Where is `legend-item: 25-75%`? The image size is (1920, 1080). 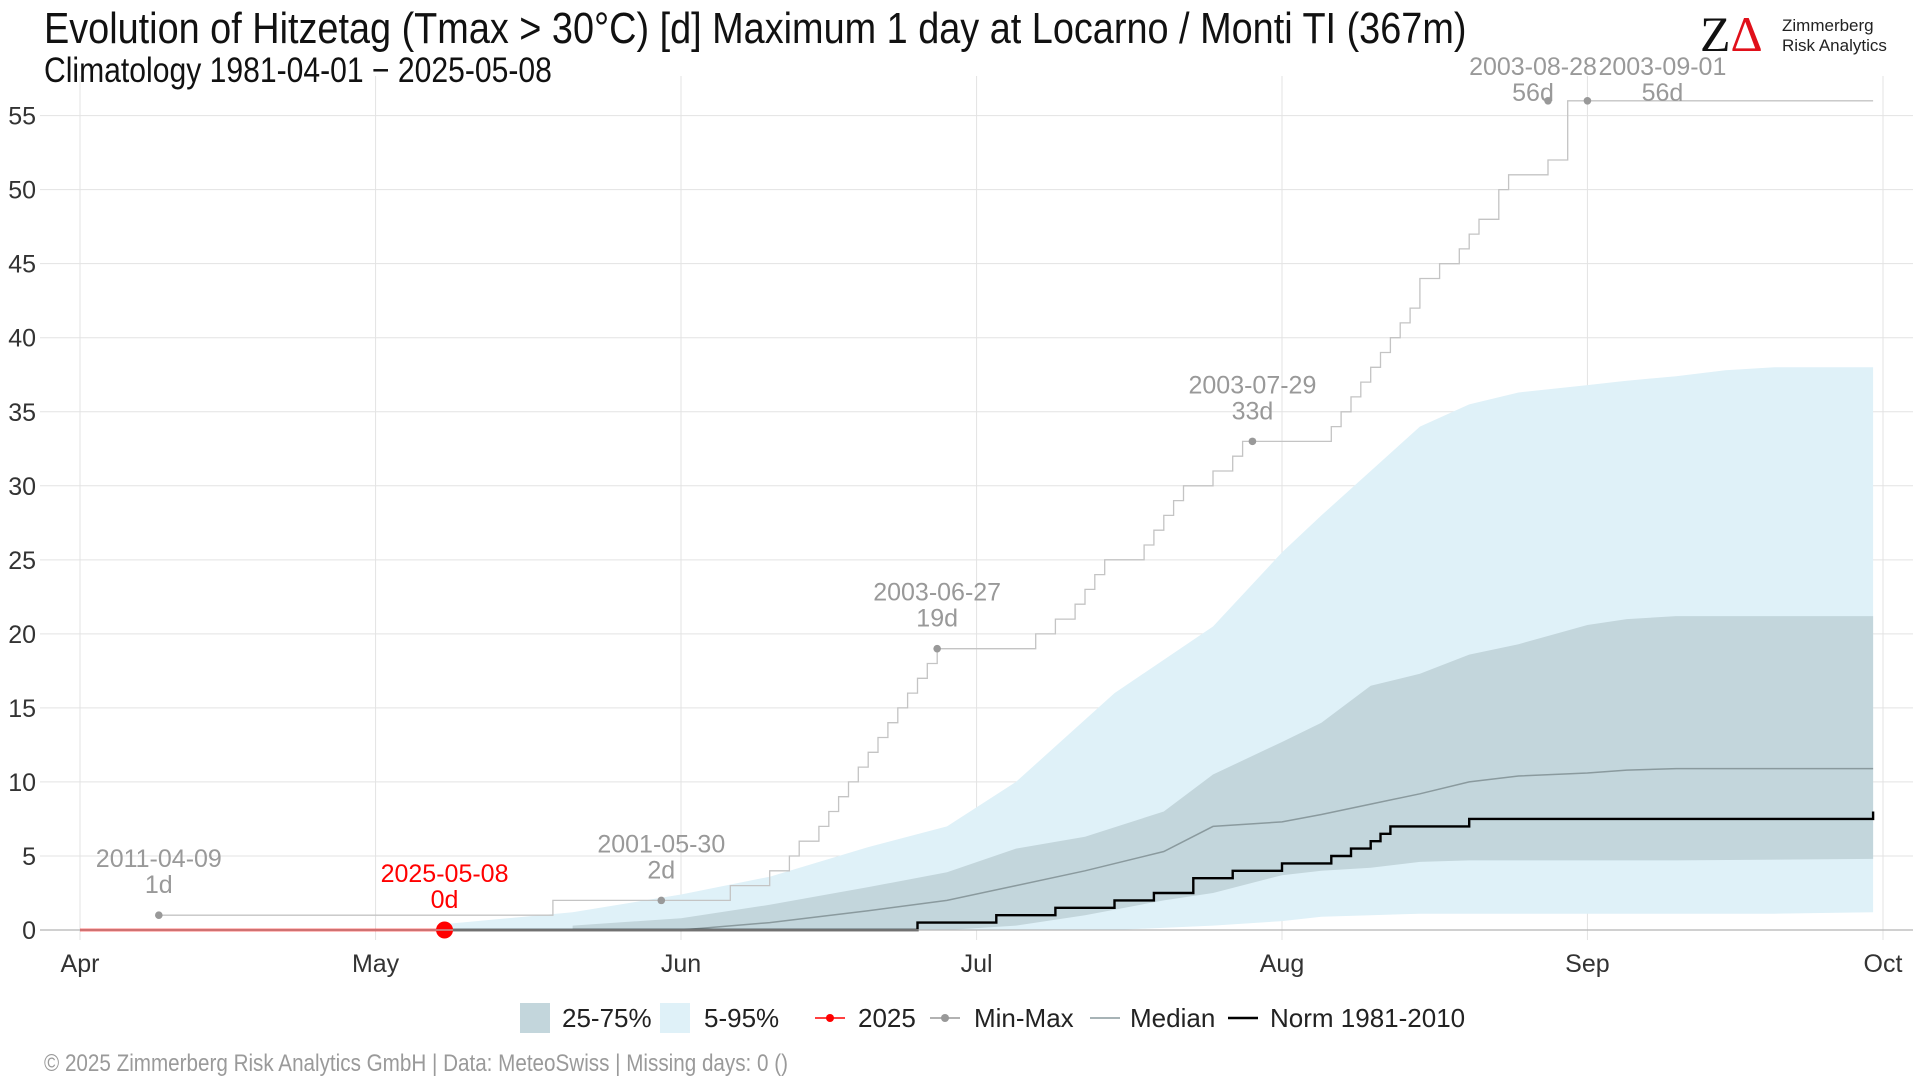
legend-item: 25-75% is located at coordinates (586, 1018).